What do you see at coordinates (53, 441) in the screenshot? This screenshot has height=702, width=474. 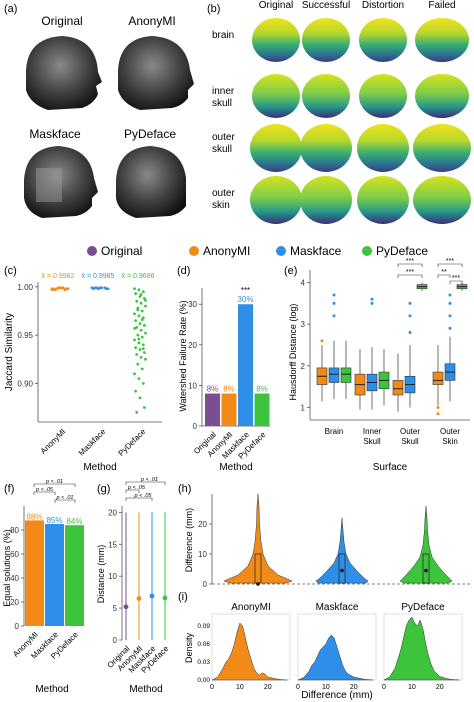 I see `x-tick-label: AnonyMI` at bounding box center [53, 441].